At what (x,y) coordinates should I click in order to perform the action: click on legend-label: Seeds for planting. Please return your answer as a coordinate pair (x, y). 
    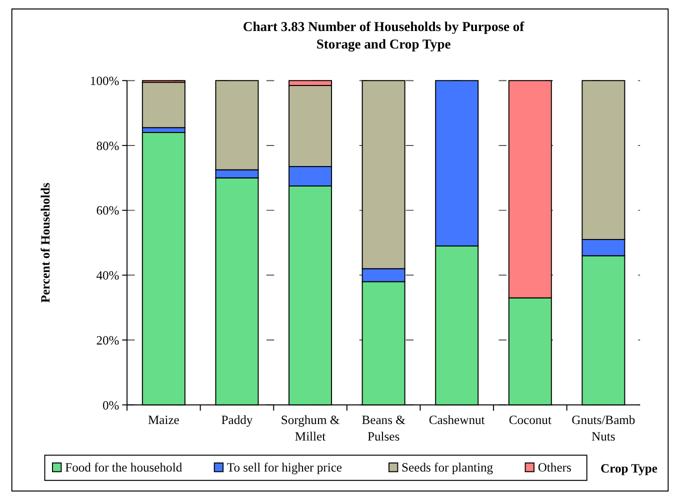
    Looking at the image, I should click on (448, 467).